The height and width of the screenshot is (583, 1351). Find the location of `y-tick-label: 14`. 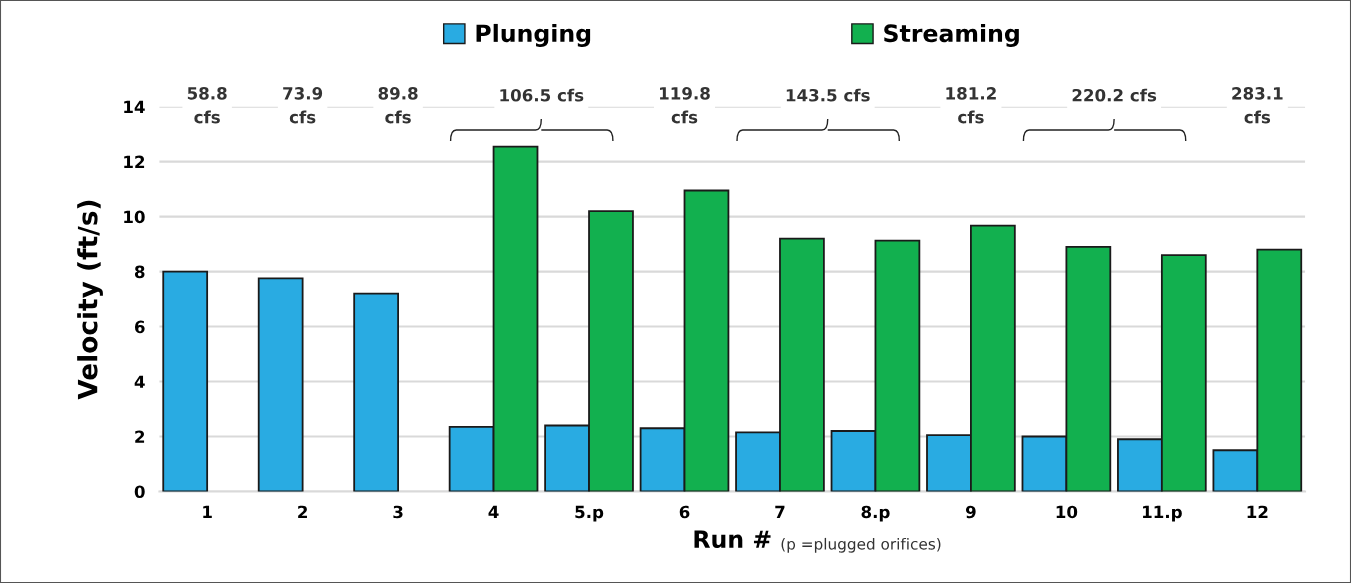

y-tick-label: 14 is located at coordinates (134, 107).